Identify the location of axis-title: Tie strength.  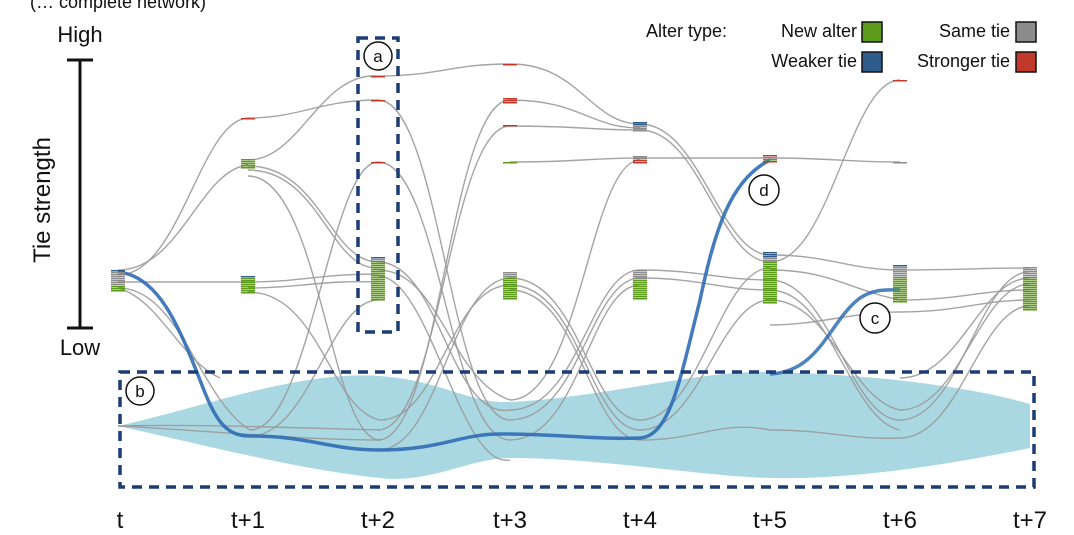
(42, 200).